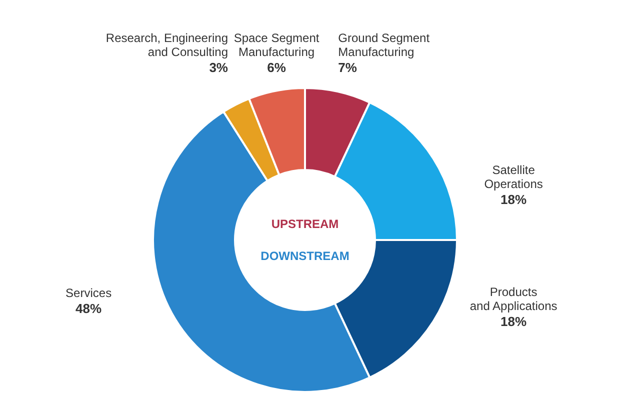 The width and height of the screenshot is (621, 408). What do you see at coordinates (218, 67) in the screenshot?
I see `data-label: 3%` at bounding box center [218, 67].